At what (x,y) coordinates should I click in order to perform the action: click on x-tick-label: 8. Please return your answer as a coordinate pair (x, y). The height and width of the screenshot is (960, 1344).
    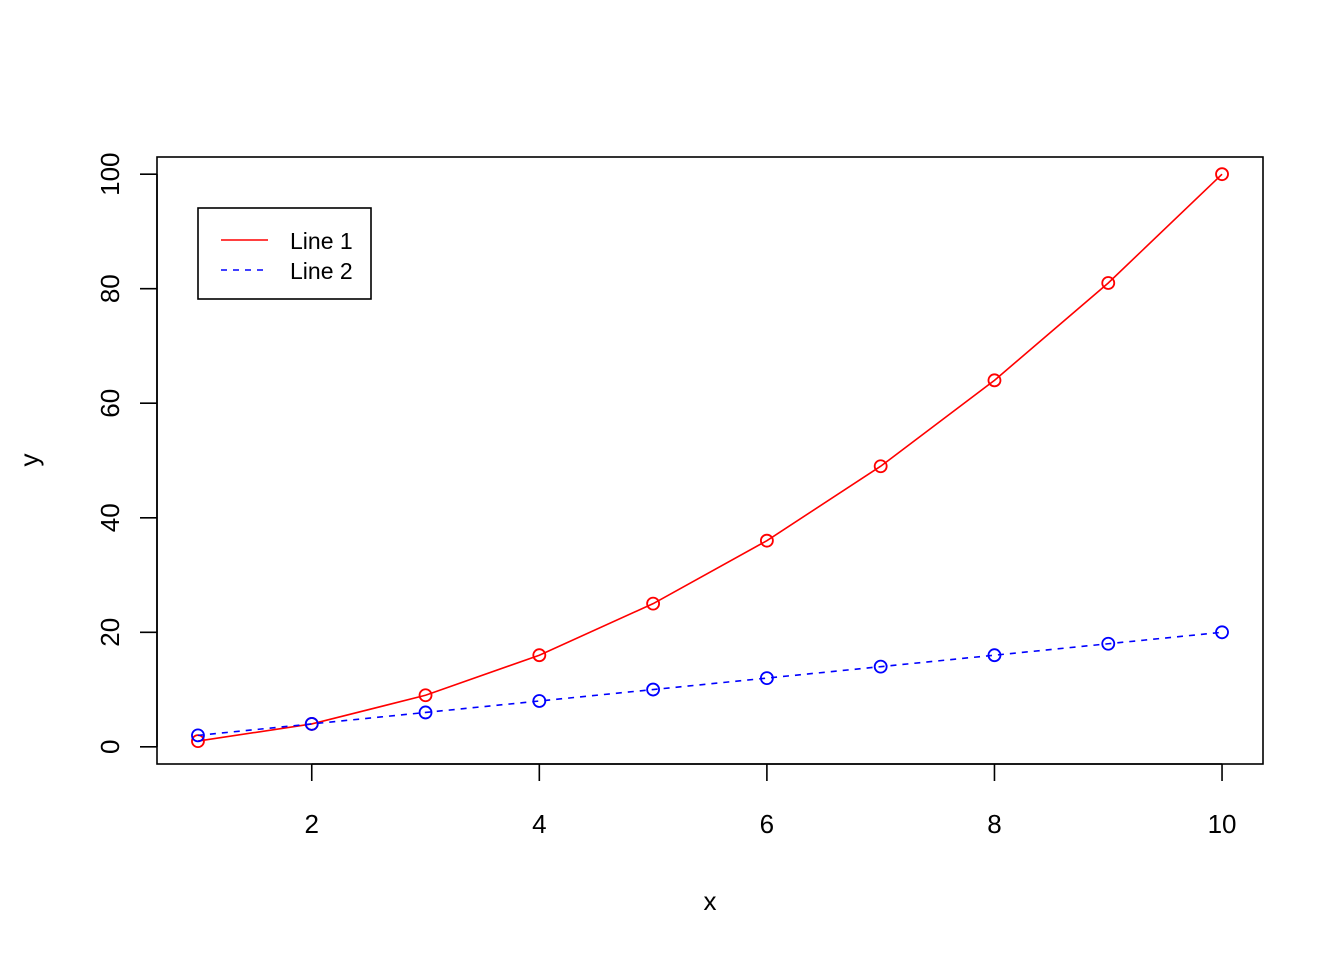
    Looking at the image, I should click on (994, 824).